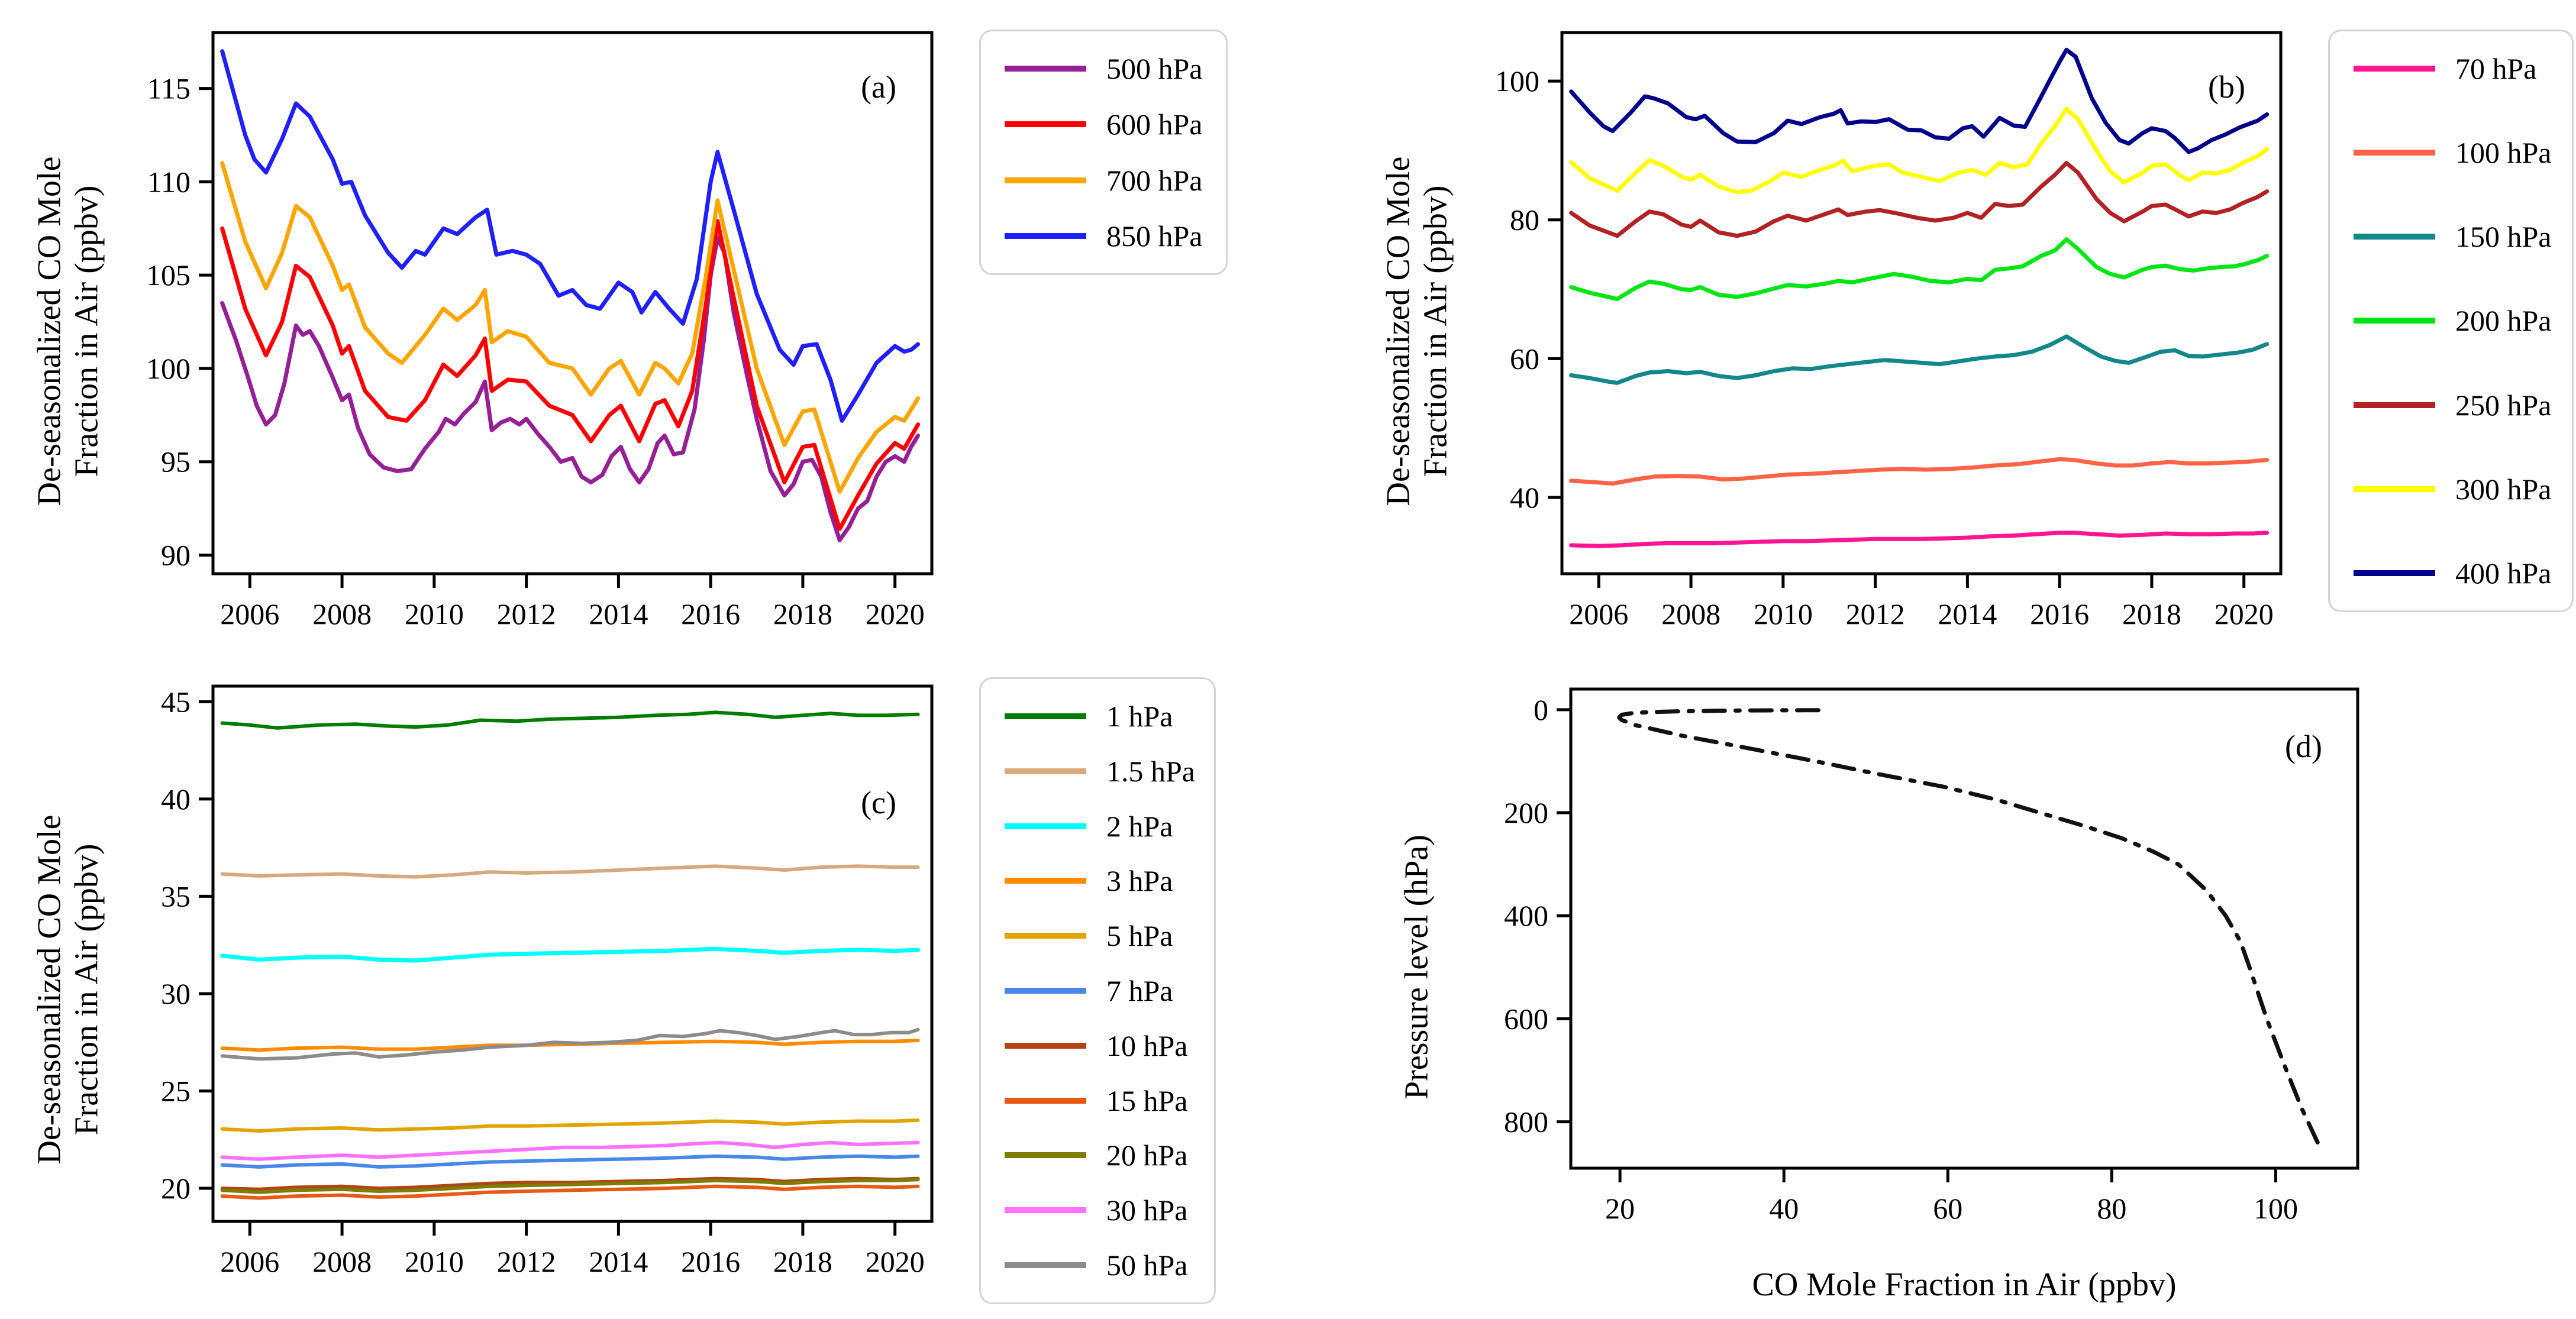 The width and height of the screenshot is (2576, 1319). I want to click on x-tick-label: 20, so click(1620, 1208).